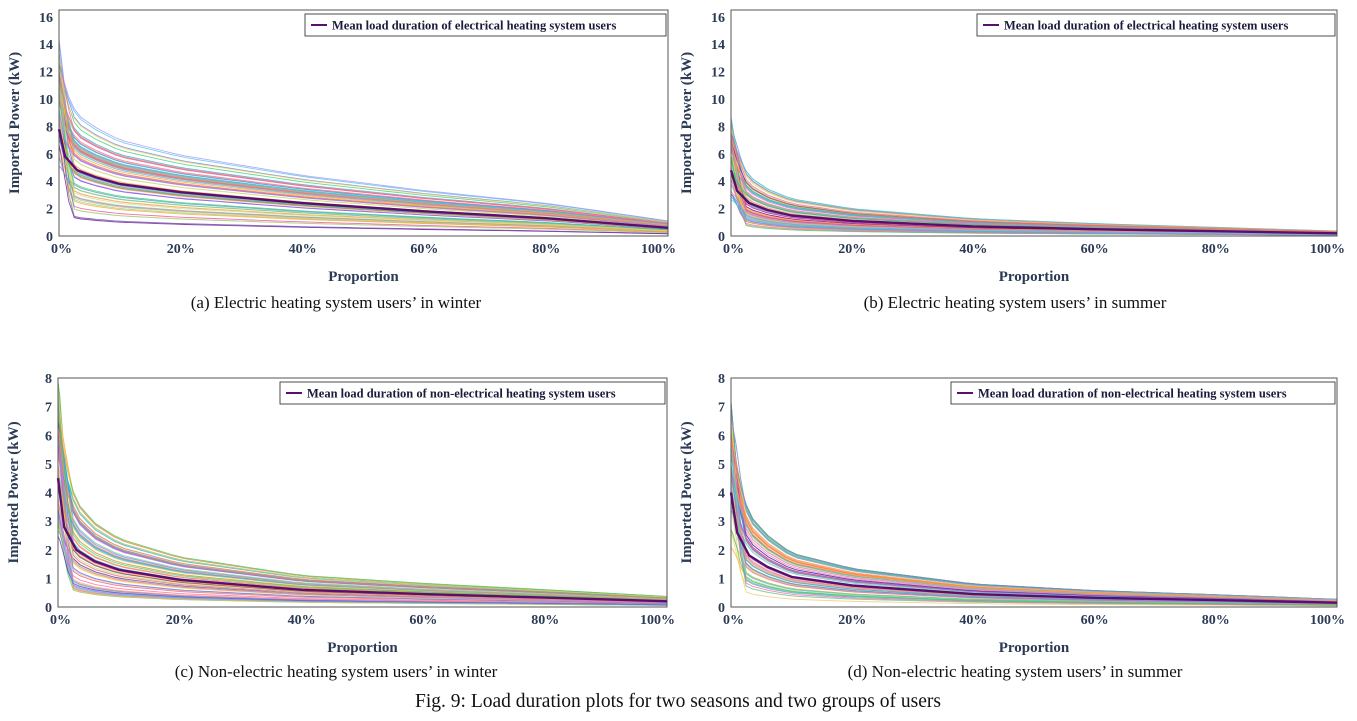 The image size is (1357, 721). Describe the element at coordinates (180, 620) in the screenshot. I see `x-tick-label: 20%` at that location.